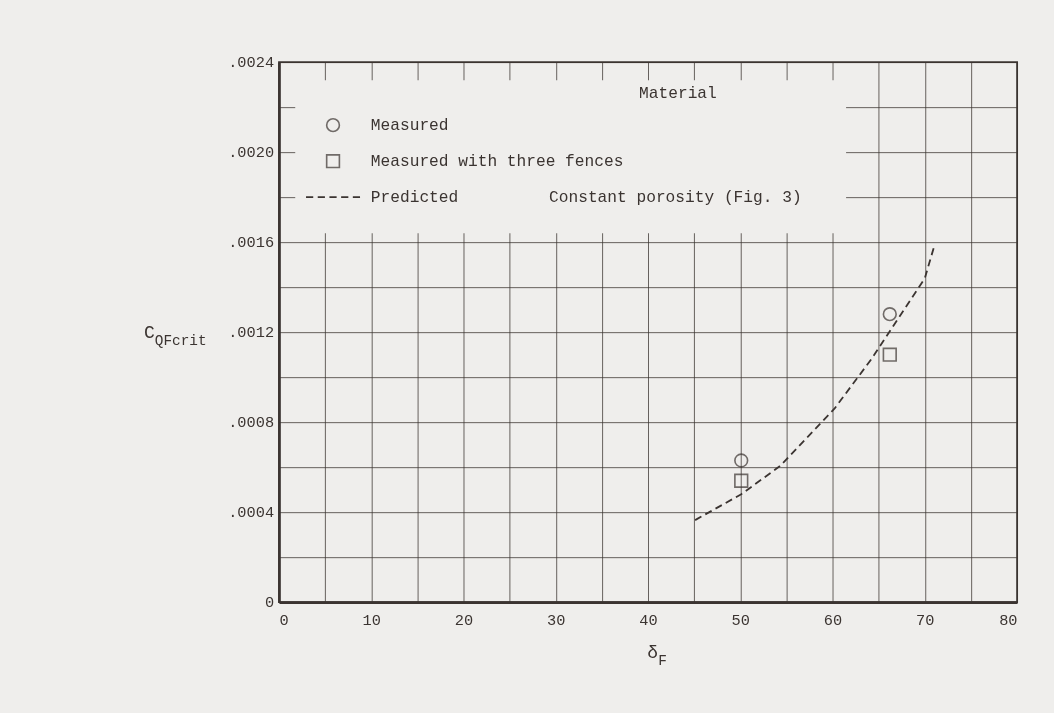  Describe the element at coordinates (1008, 621) in the screenshot. I see `x-tick-label: 80` at that location.